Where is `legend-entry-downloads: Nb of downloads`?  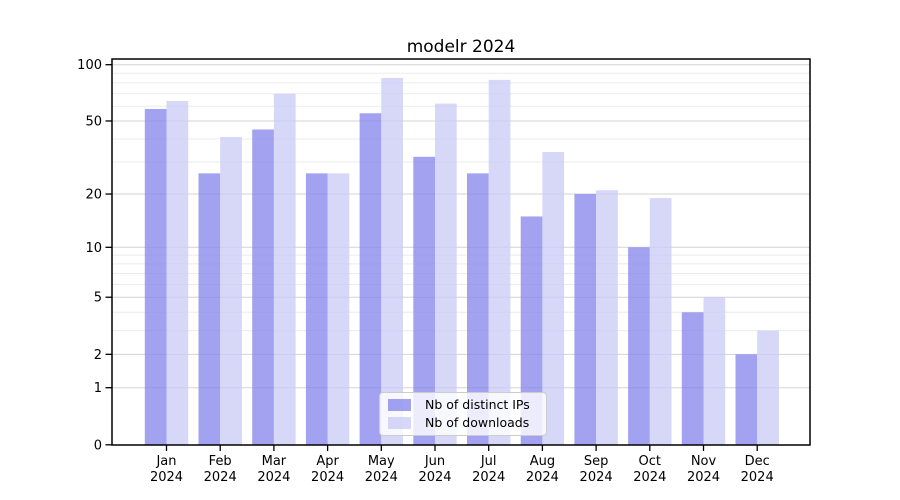
legend-entry-downloads: Nb of downloads is located at coordinates (463, 423).